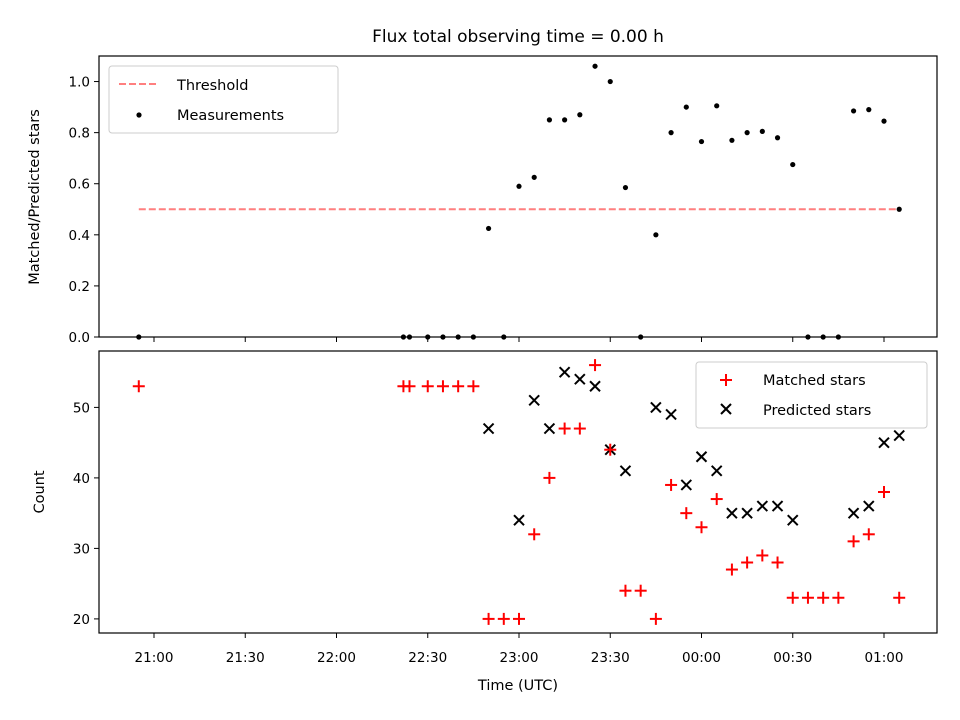 This screenshot has width=960, height=720. I want to click on x-axis-label: Time (UTC), so click(517, 686).